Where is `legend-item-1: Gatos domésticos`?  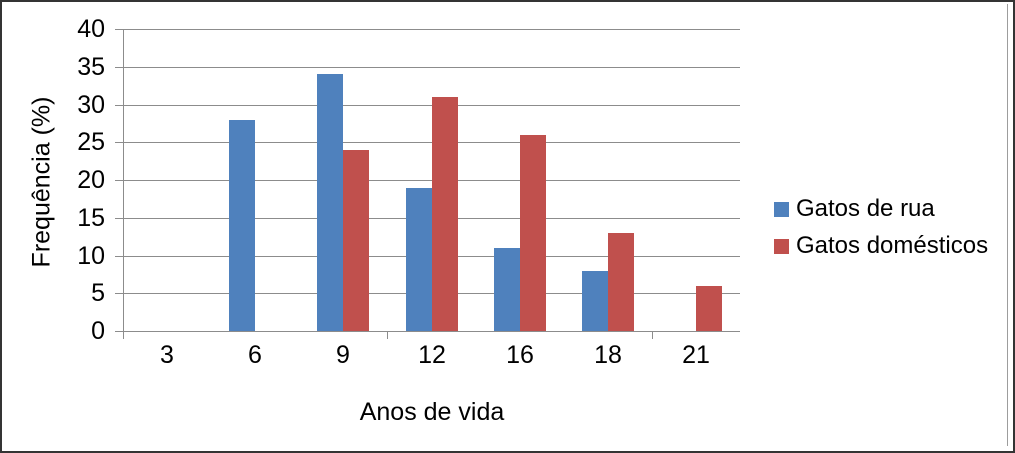 legend-item-1: Gatos domésticos is located at coordinates (881, 245).